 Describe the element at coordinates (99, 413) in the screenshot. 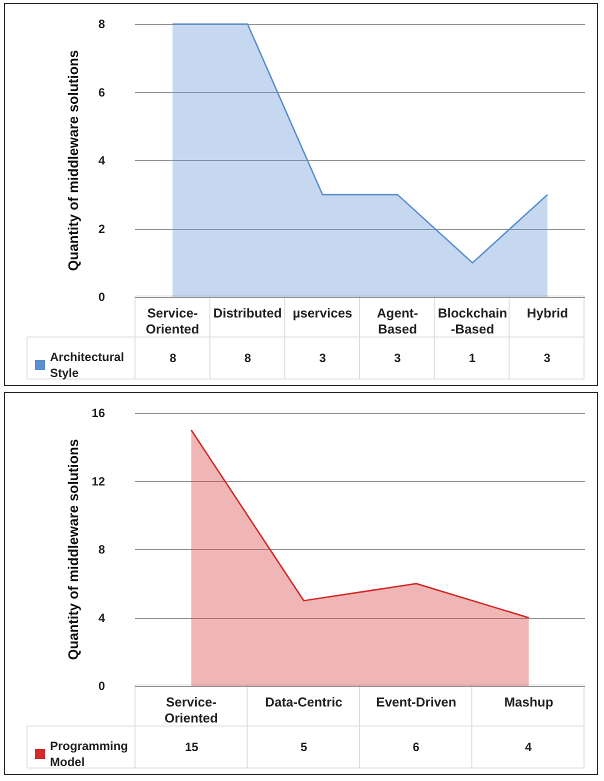

I see `y-tick-label: 16` at that location.